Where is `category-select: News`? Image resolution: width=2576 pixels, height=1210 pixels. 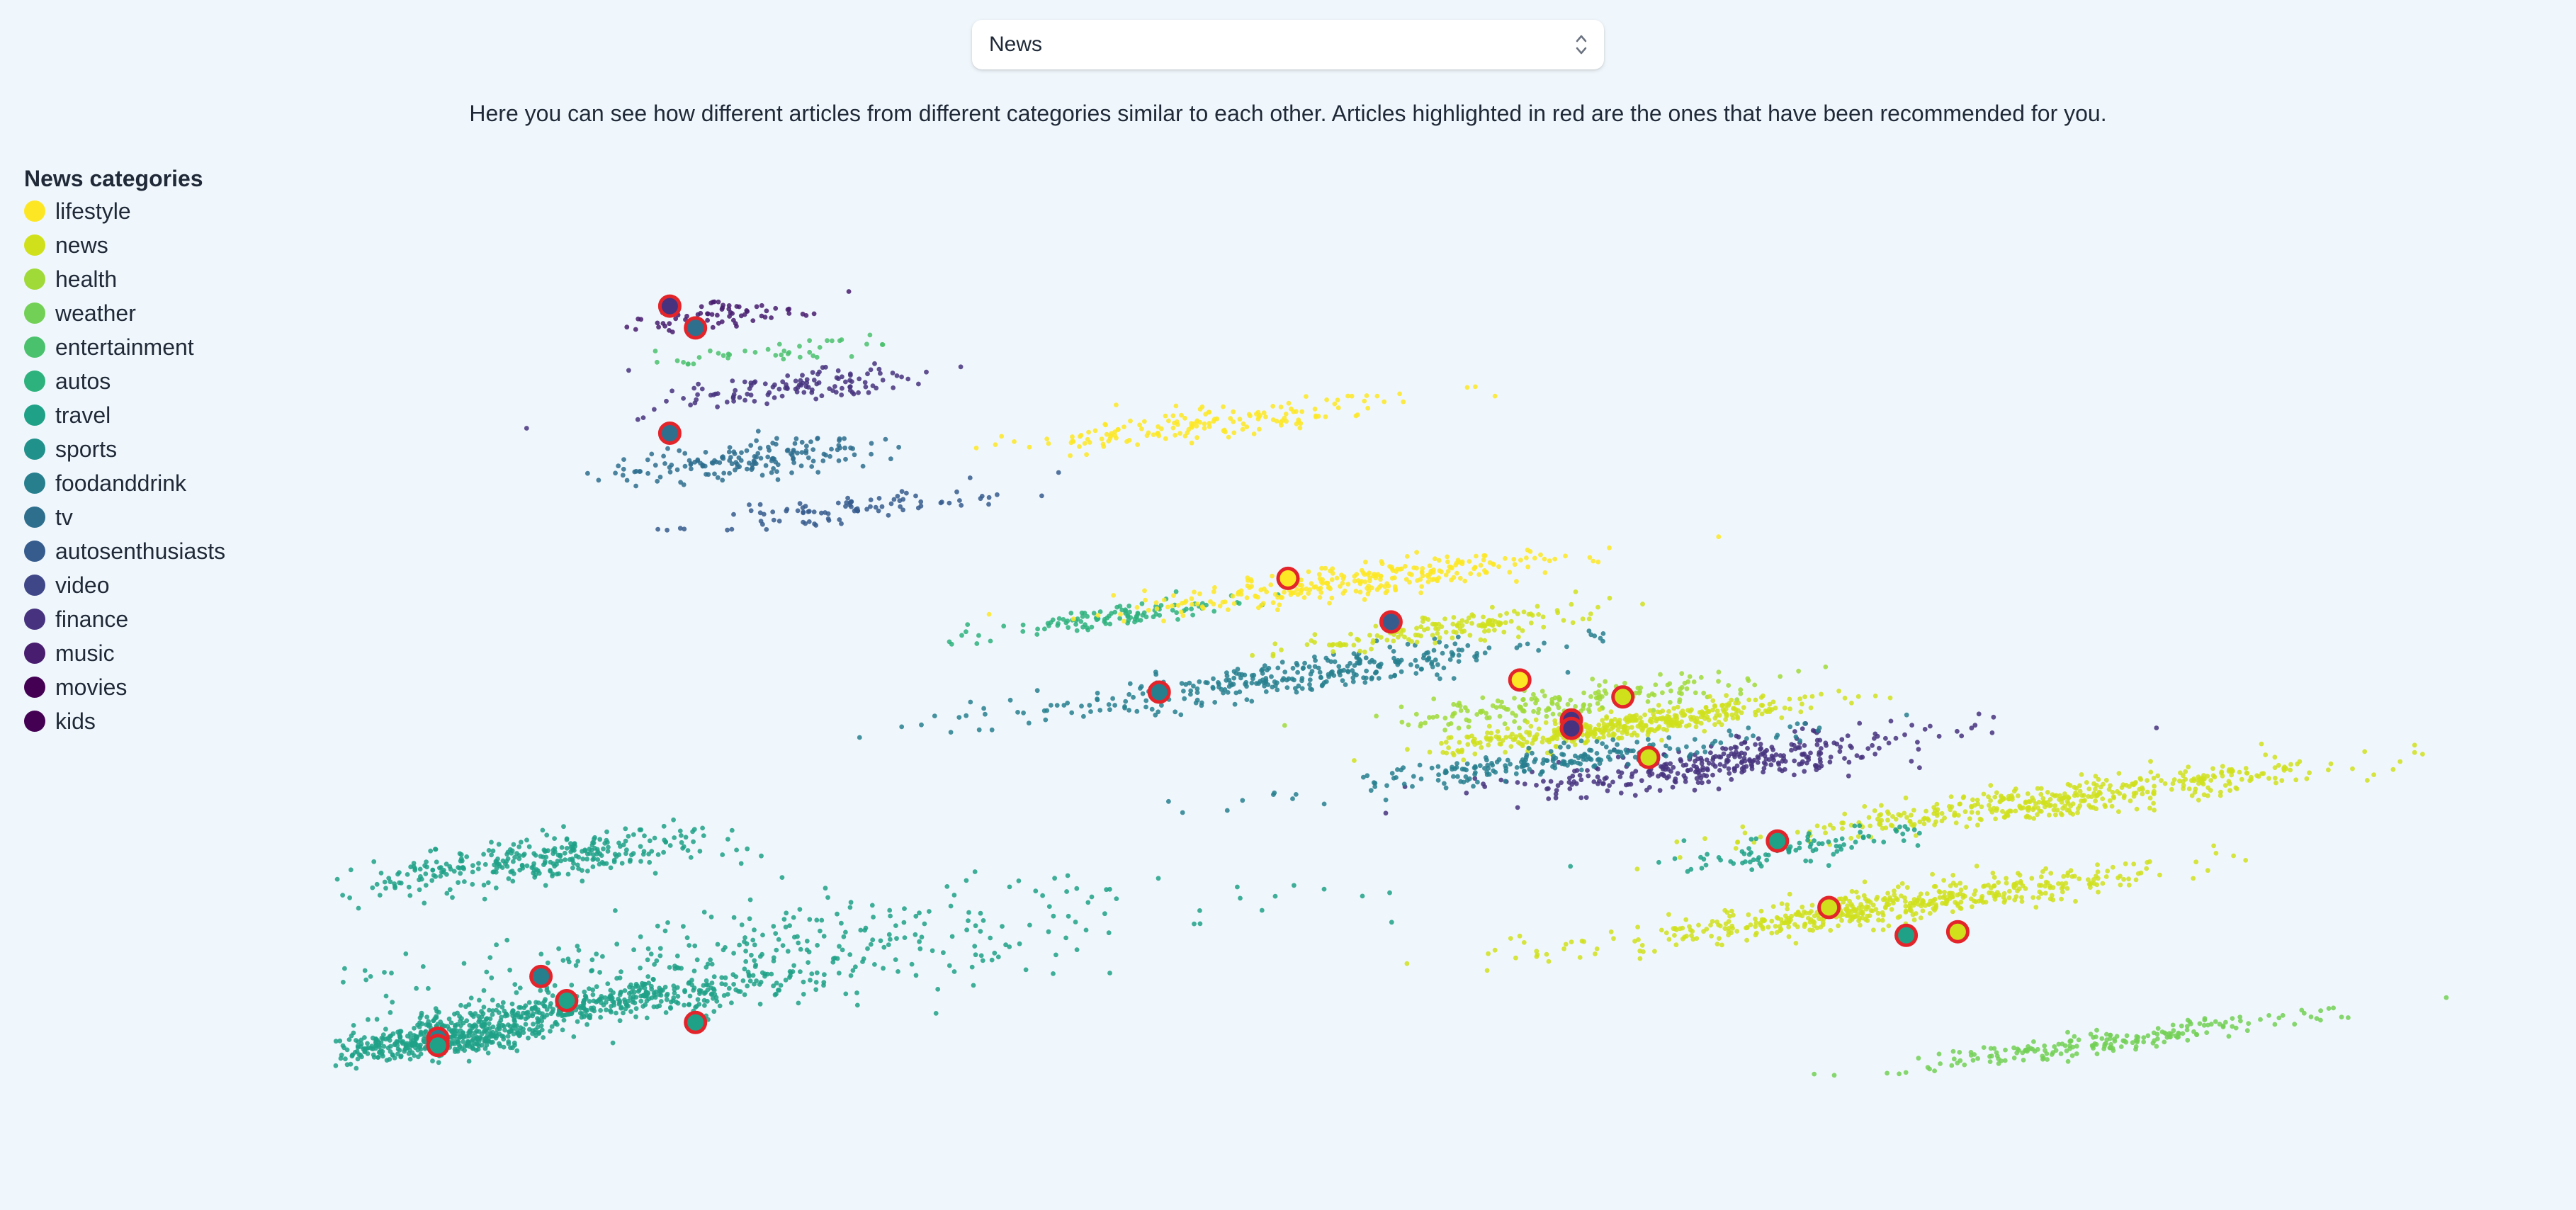 category-select: News is located at coordinates (1288, 44).